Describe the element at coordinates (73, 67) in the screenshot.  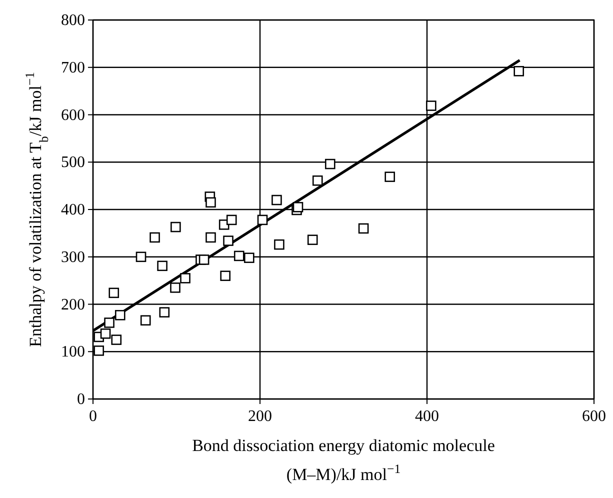
I see `y-tick-label: 700` at that location.